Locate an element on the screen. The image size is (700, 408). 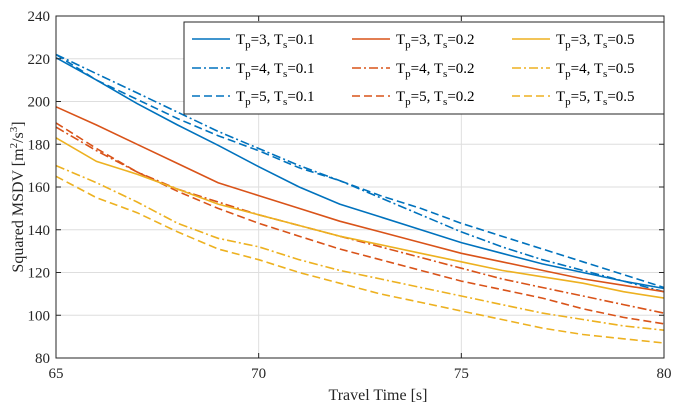
y-tick-label: 180 is located at coordinates (39, 145).